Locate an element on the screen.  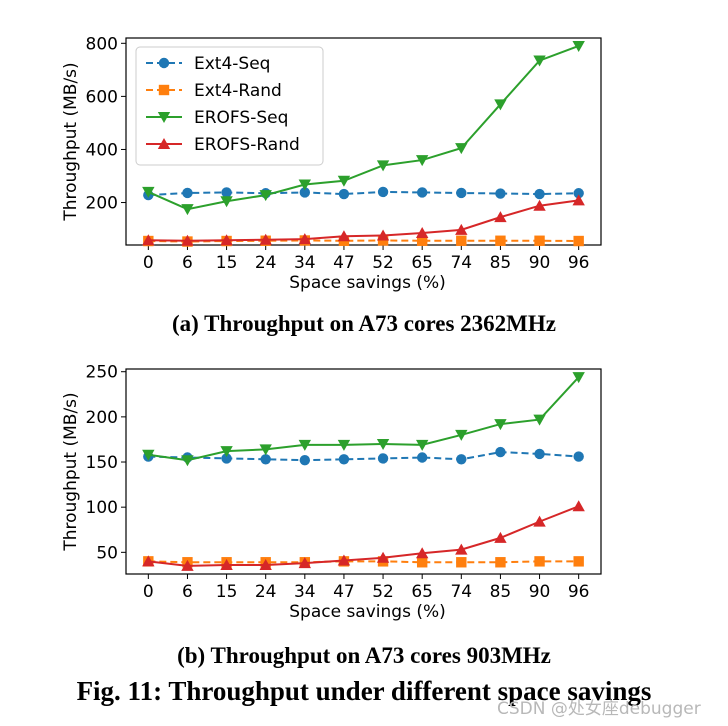
y-tick-label: 50 is located at coordinates (107, 553).